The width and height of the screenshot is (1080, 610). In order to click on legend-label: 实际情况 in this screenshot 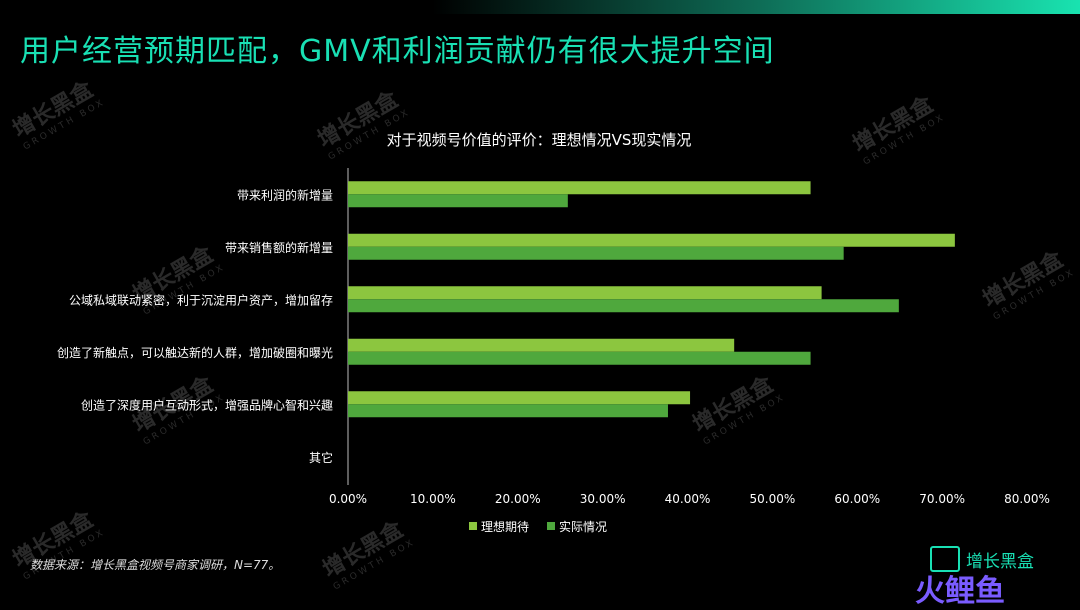, I will do `click(583, 526)`.